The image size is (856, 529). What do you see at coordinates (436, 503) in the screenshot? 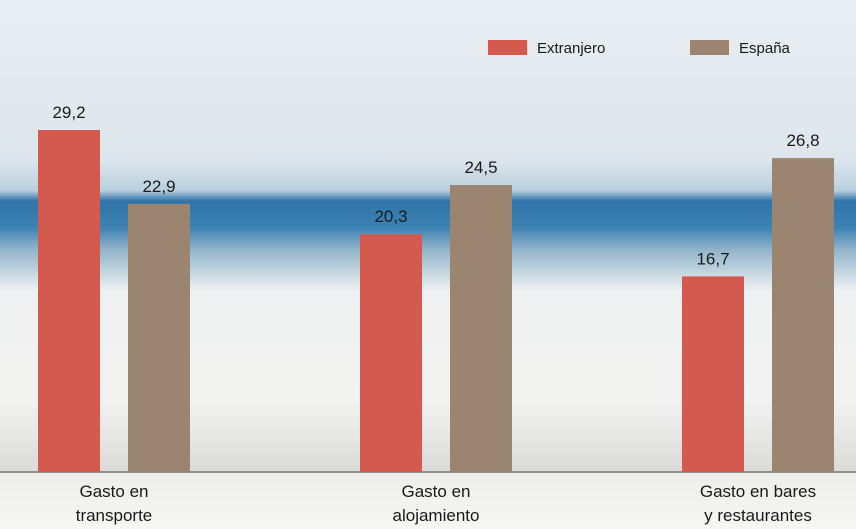
I see `x-tick-label: Gasto en alojamiento` at bounding box center [436, 503].